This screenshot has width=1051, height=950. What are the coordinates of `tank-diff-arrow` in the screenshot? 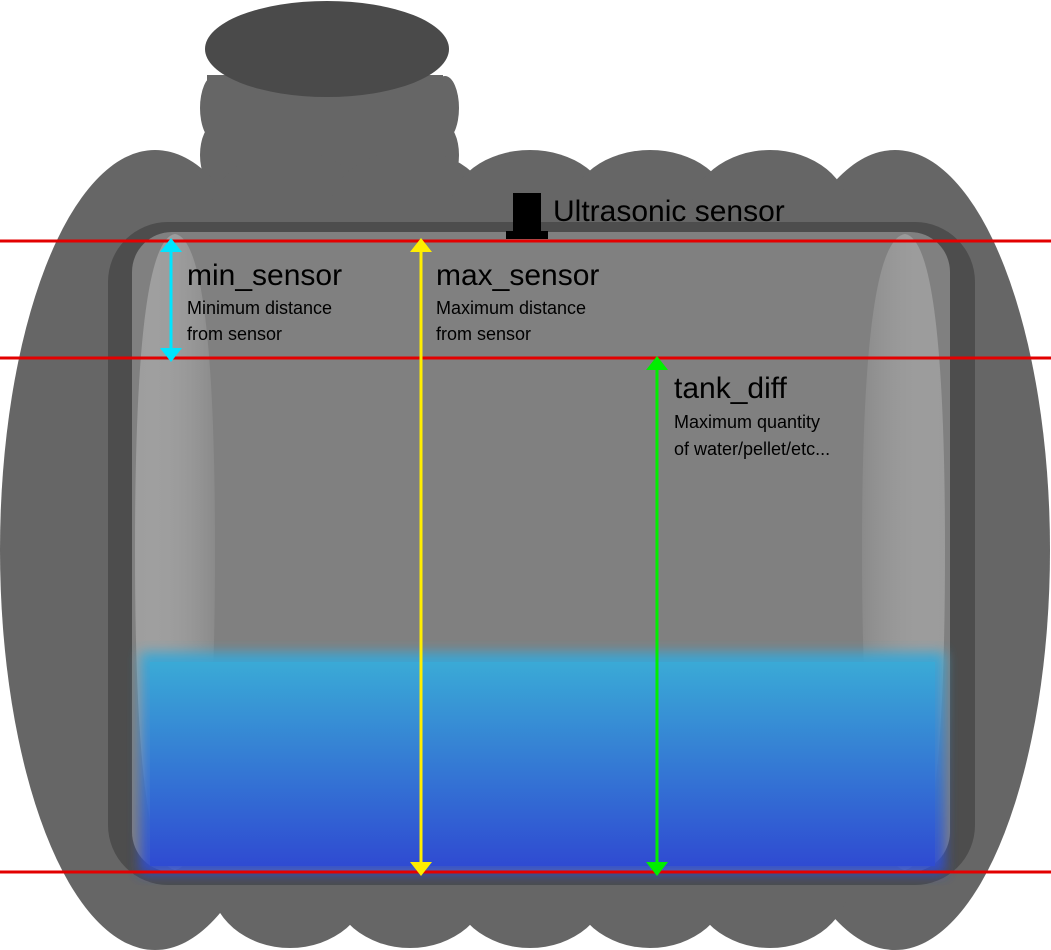 It's located at (657, 616).